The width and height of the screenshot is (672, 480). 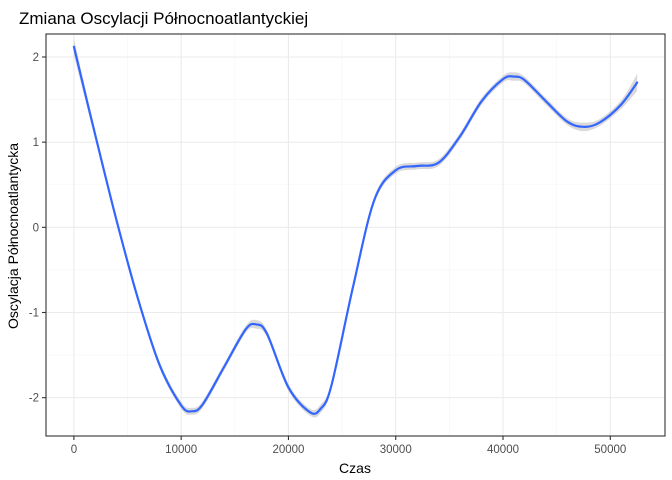 What do you see at coordinates (610, 450) in the screenshot?
I see `x-tick-label: 50000` at bounding box center [610, 450].